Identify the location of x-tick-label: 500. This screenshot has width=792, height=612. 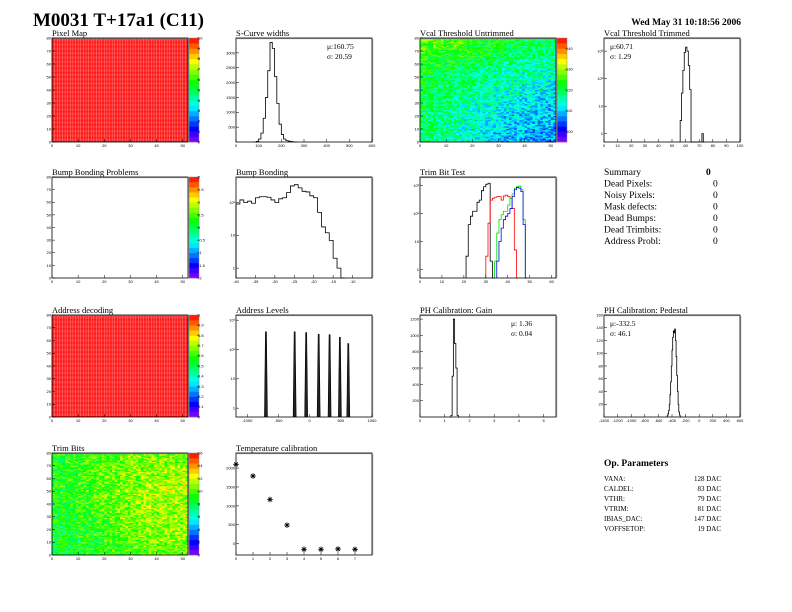
(349, 145).